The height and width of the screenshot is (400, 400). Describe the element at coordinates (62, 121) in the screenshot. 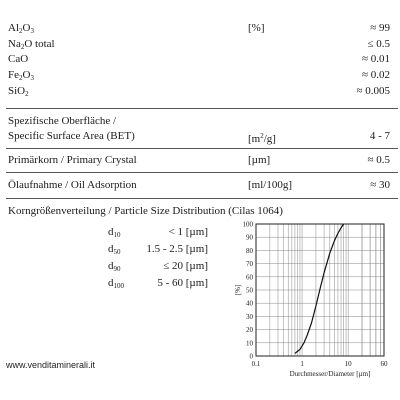

I see `surface-area-label-de: Spezifische Oberfläche /` at that location.